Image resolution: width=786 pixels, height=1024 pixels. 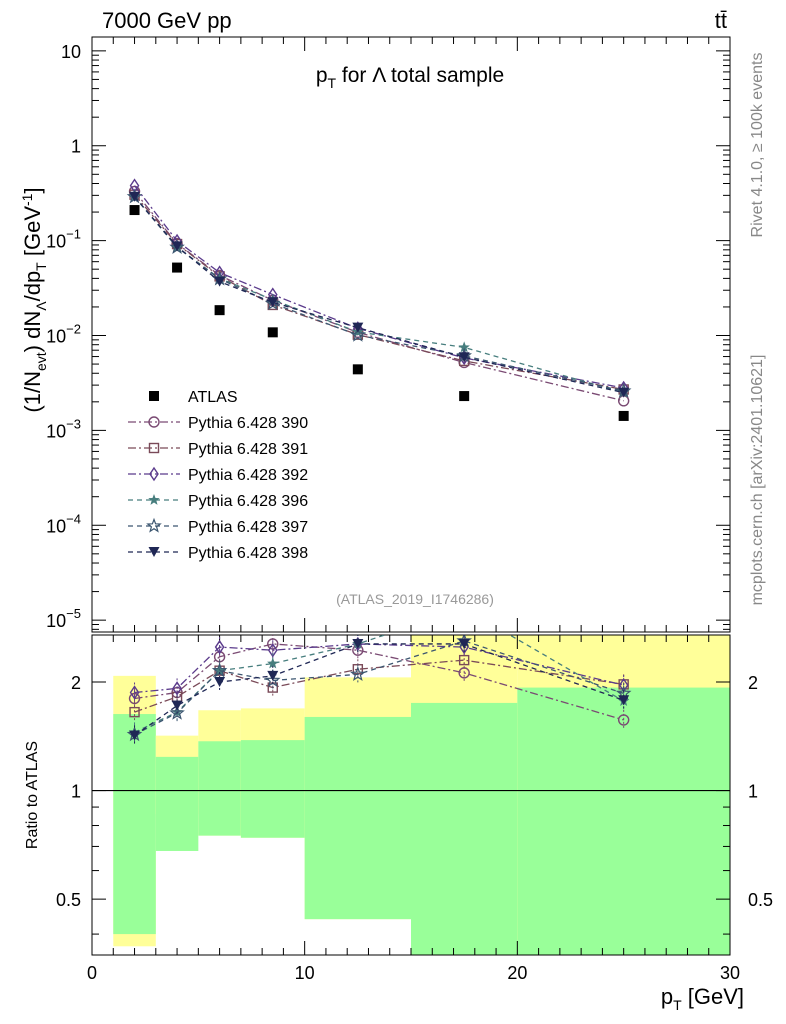 I want to click on main-y-tick-label-exp: −4, so click(x=73, y=518).